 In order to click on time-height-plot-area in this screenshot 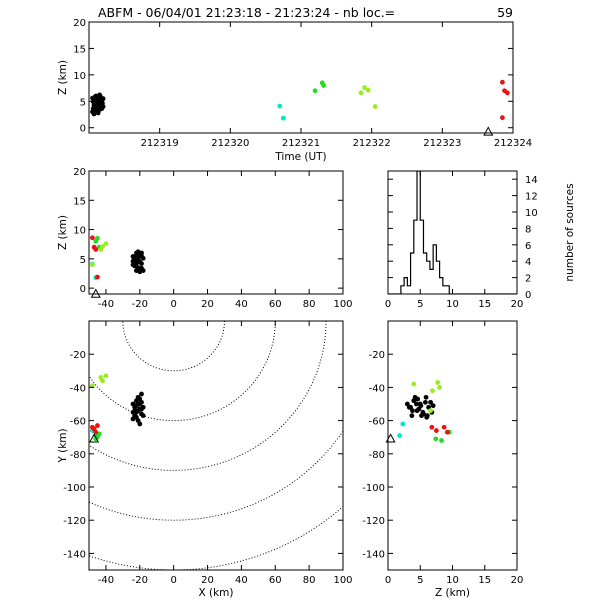, I will do `click(300, 100)`.